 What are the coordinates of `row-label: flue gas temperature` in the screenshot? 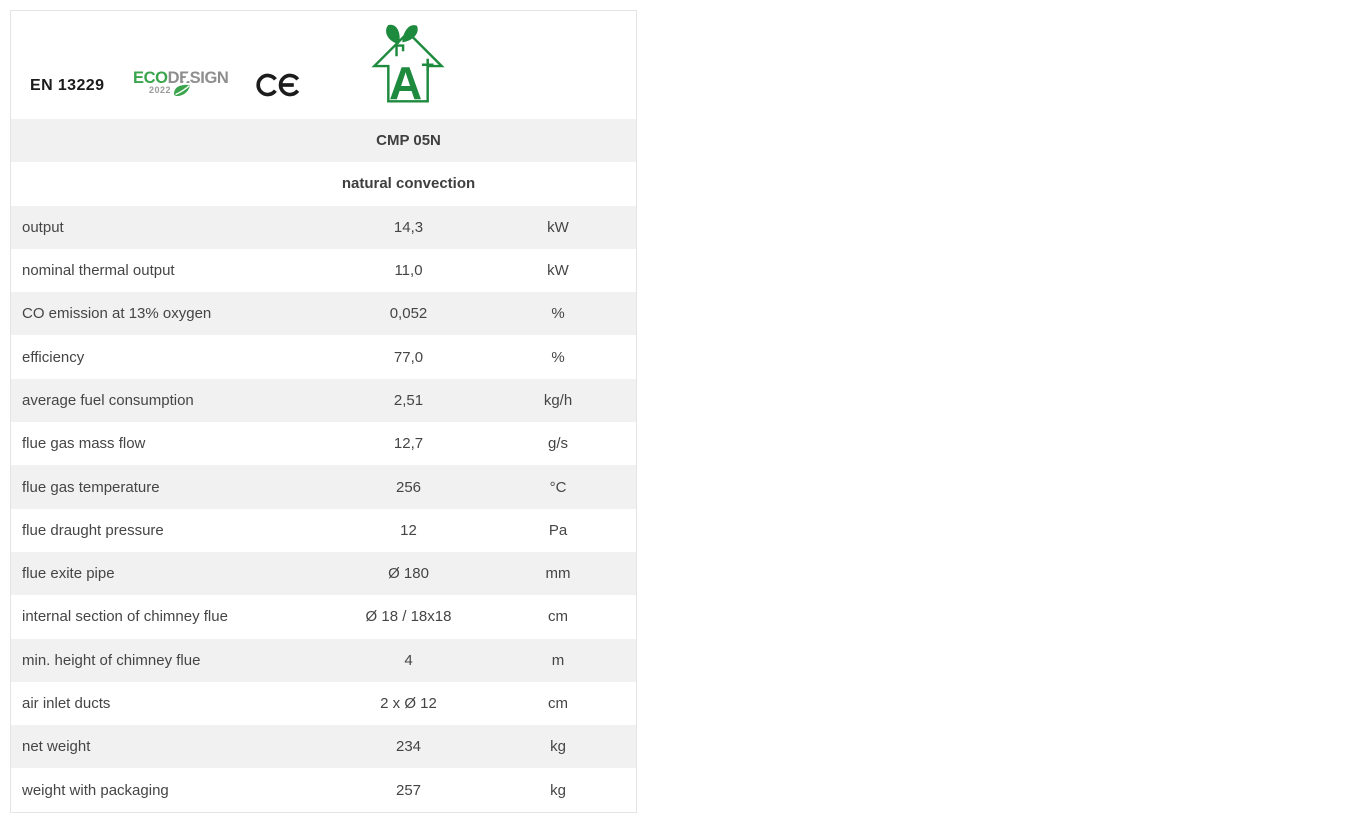 It's located at (91, 487).